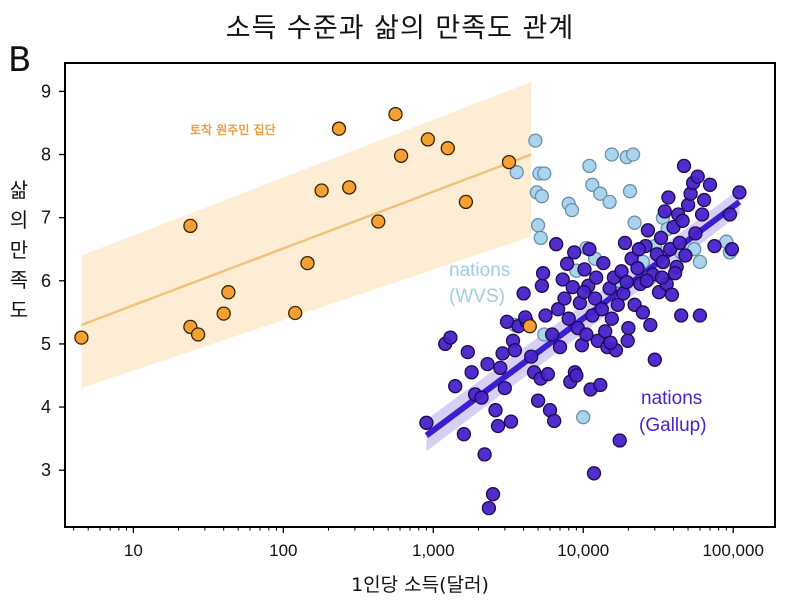  Describe the element at coordinates (732, 550) in the screenshot. I see `x-tick-label: 100,000` at that location.